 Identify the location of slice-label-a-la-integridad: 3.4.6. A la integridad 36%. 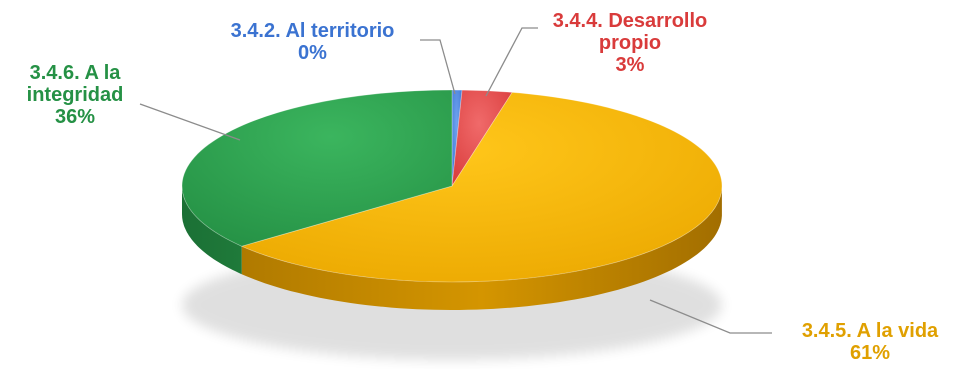
(75, 95).